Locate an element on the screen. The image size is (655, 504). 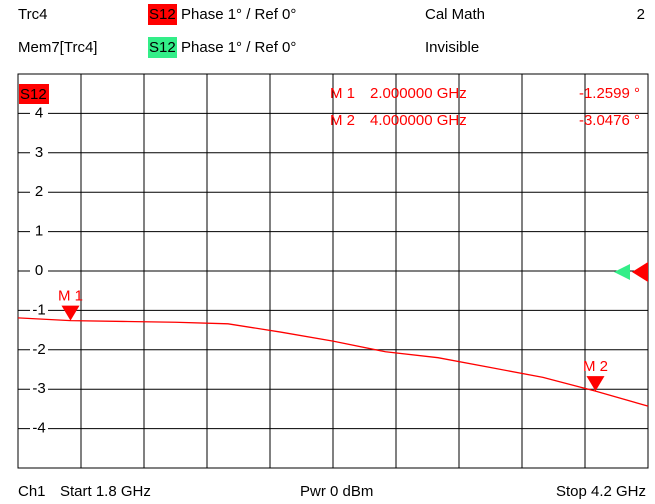
plot-label-badge is located at coordinates (34, 94).